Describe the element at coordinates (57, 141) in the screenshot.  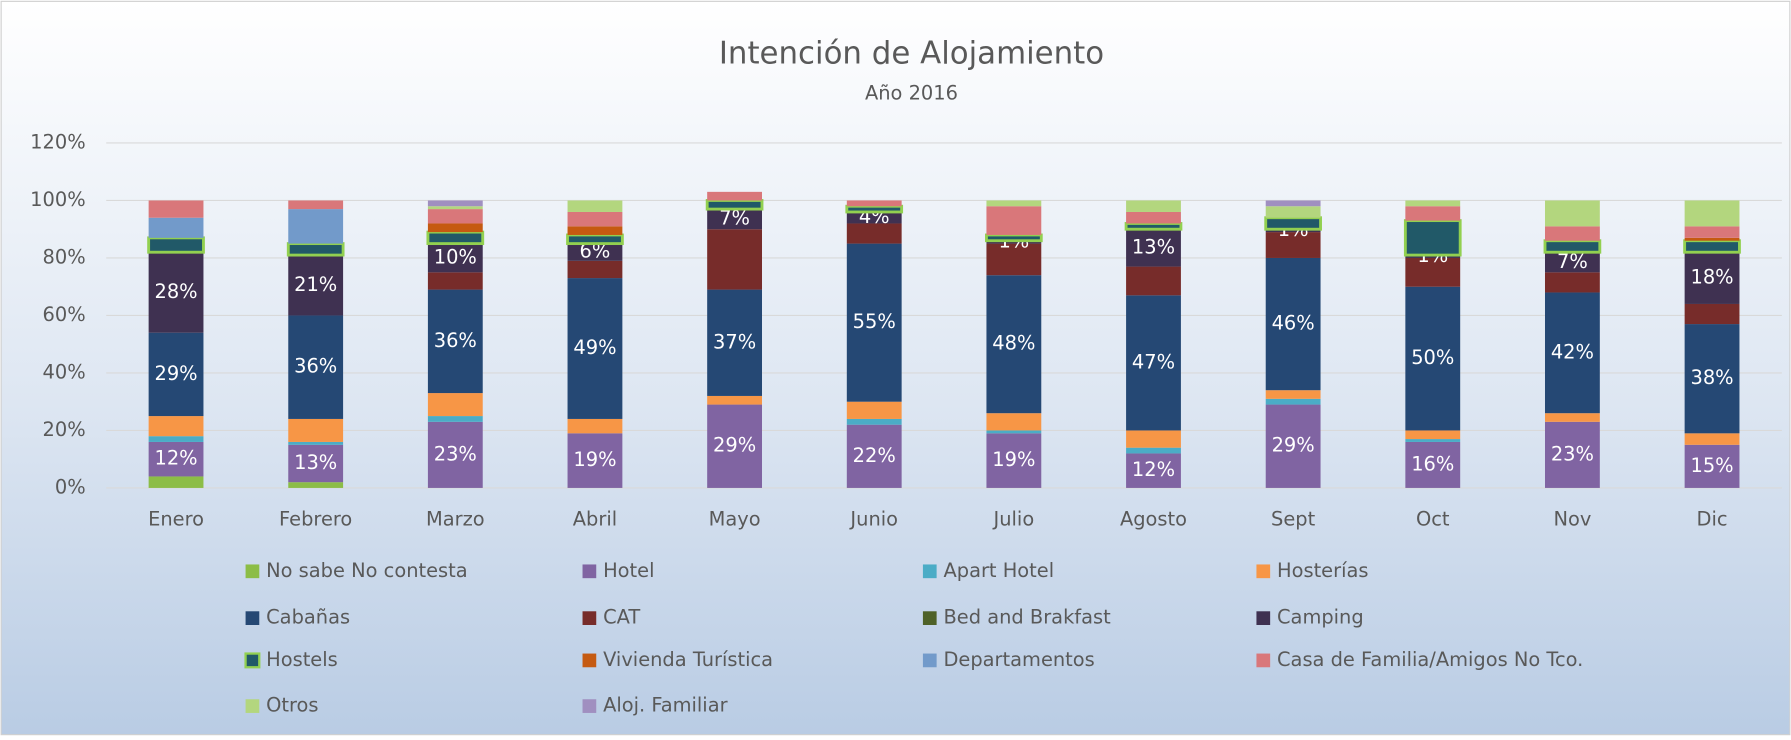
I see `y-tick-label: 120%` at that location.